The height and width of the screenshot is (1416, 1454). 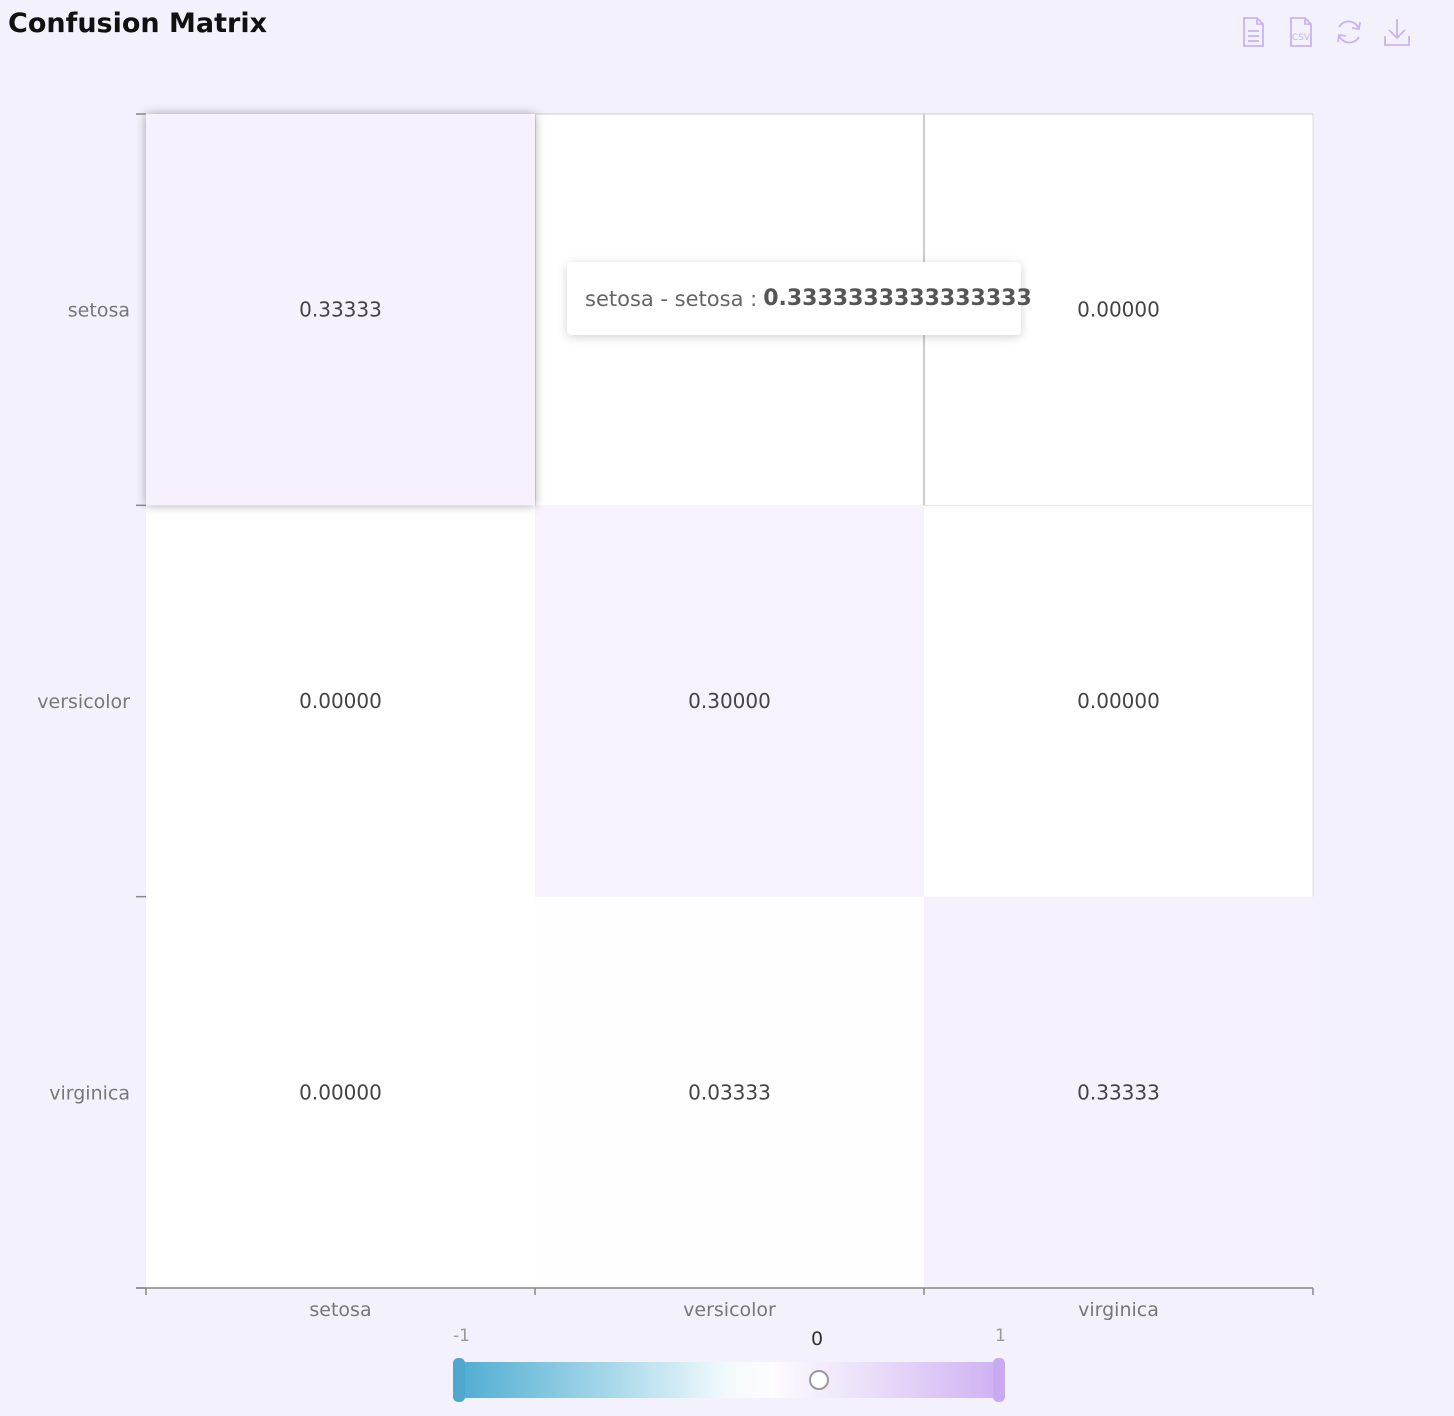 I want to click on visual-map-min-label: -1, so click(x=461, y=1336).